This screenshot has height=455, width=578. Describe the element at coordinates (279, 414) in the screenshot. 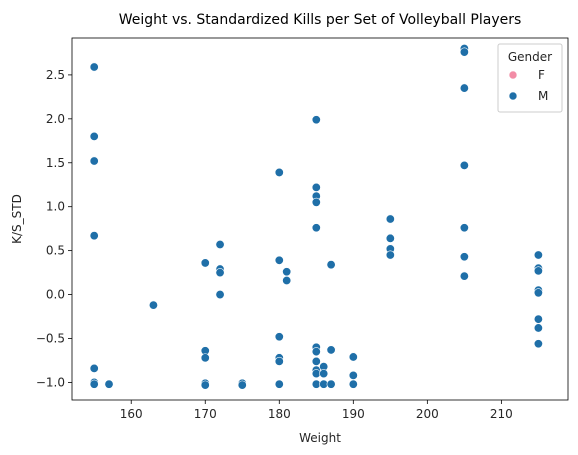

I see `x-tick-label: 180` at that location.